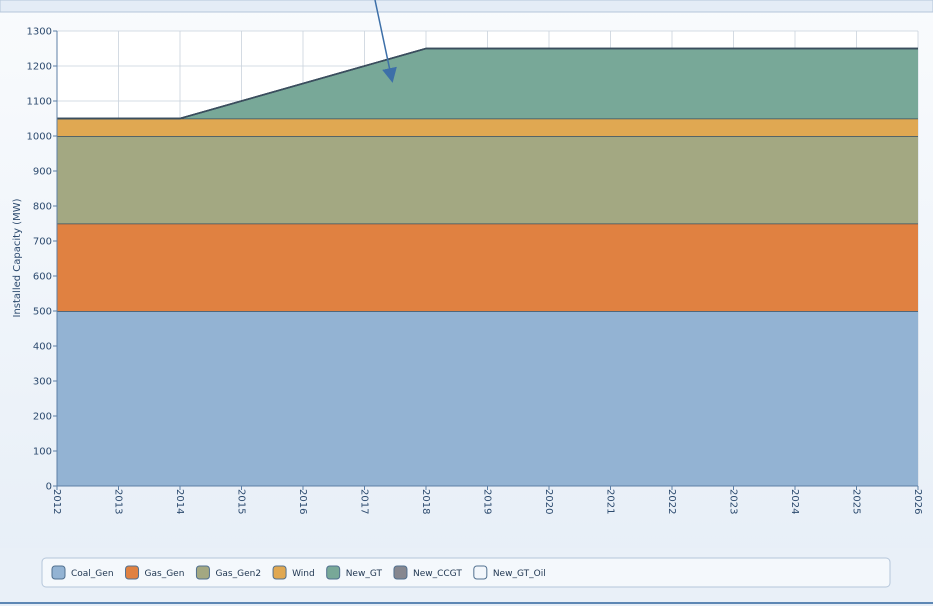 Image resolution: width=933 pixels, height=606 pixels. I want to click on x-tick-label: 2023, so click(733, 501).